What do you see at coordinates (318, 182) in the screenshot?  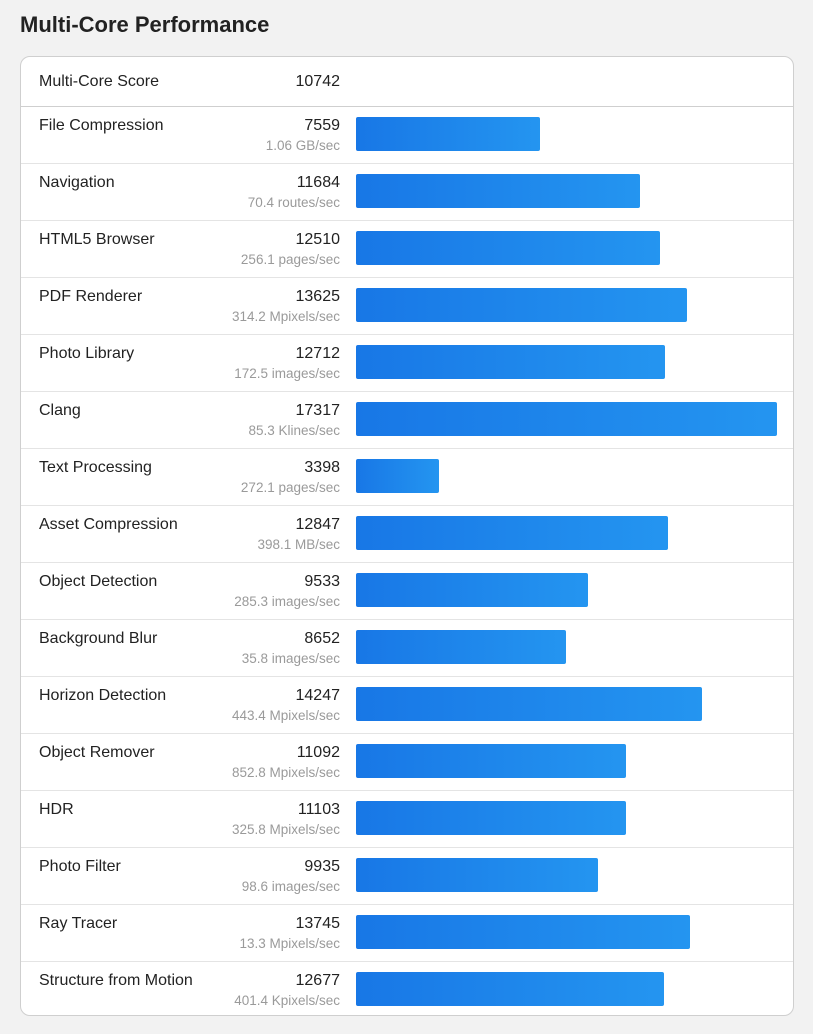 I see `benchmark-score: 11684` at bounding box center [318, 182].